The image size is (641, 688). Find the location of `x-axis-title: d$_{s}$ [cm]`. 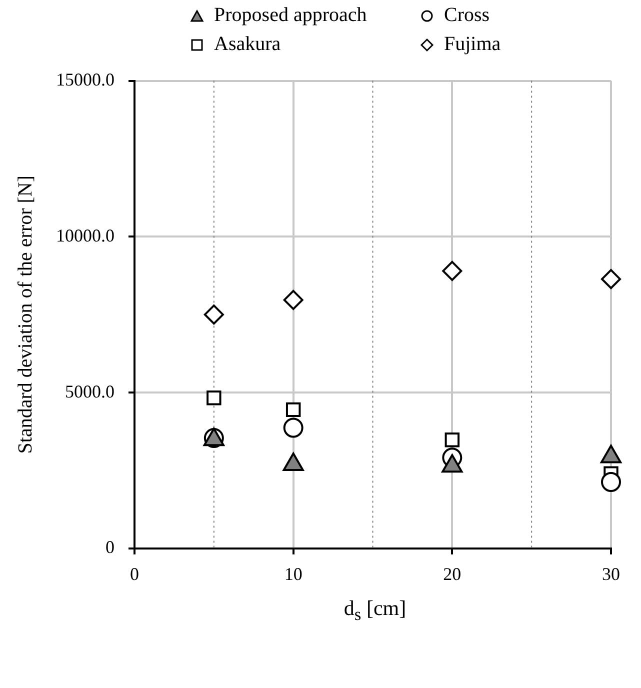

x-axis-title: d$_{s}$ [cm] is located at coordinates (375, 611).